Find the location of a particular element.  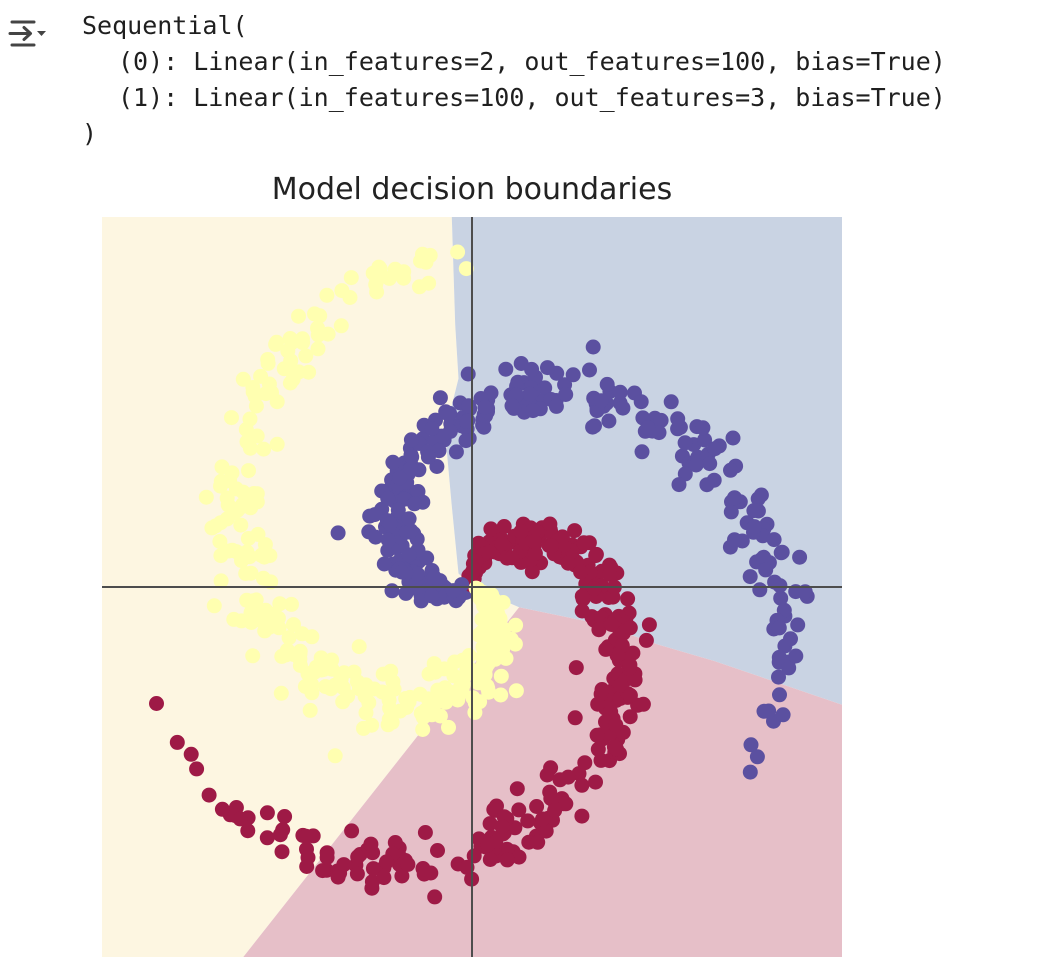

output-collapse-icon is located at coordinates (28, 34).